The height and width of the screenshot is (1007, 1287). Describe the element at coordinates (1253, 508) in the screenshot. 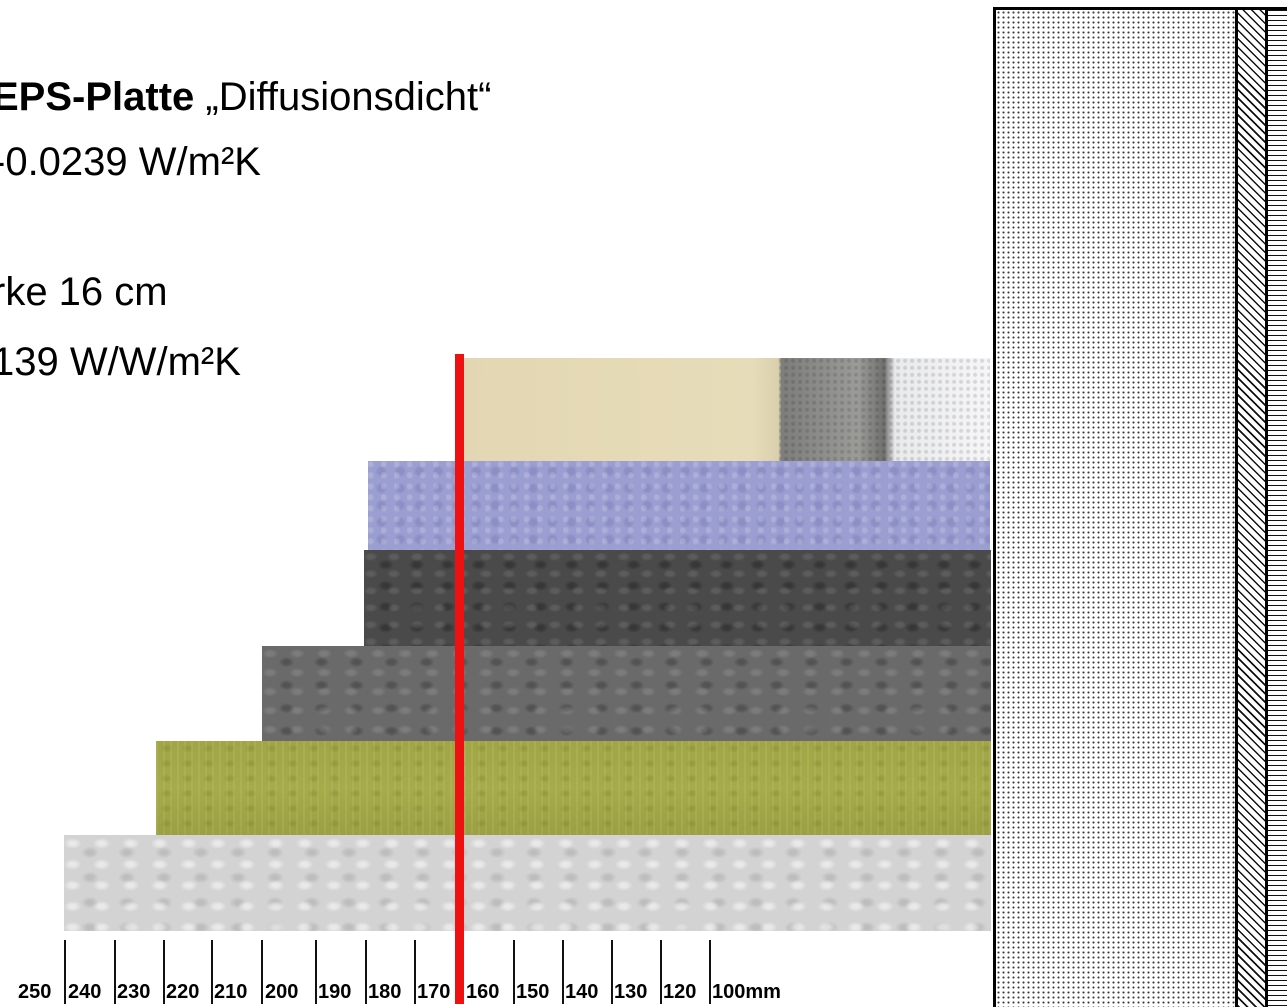

I see `adhesive-layer` at that location.